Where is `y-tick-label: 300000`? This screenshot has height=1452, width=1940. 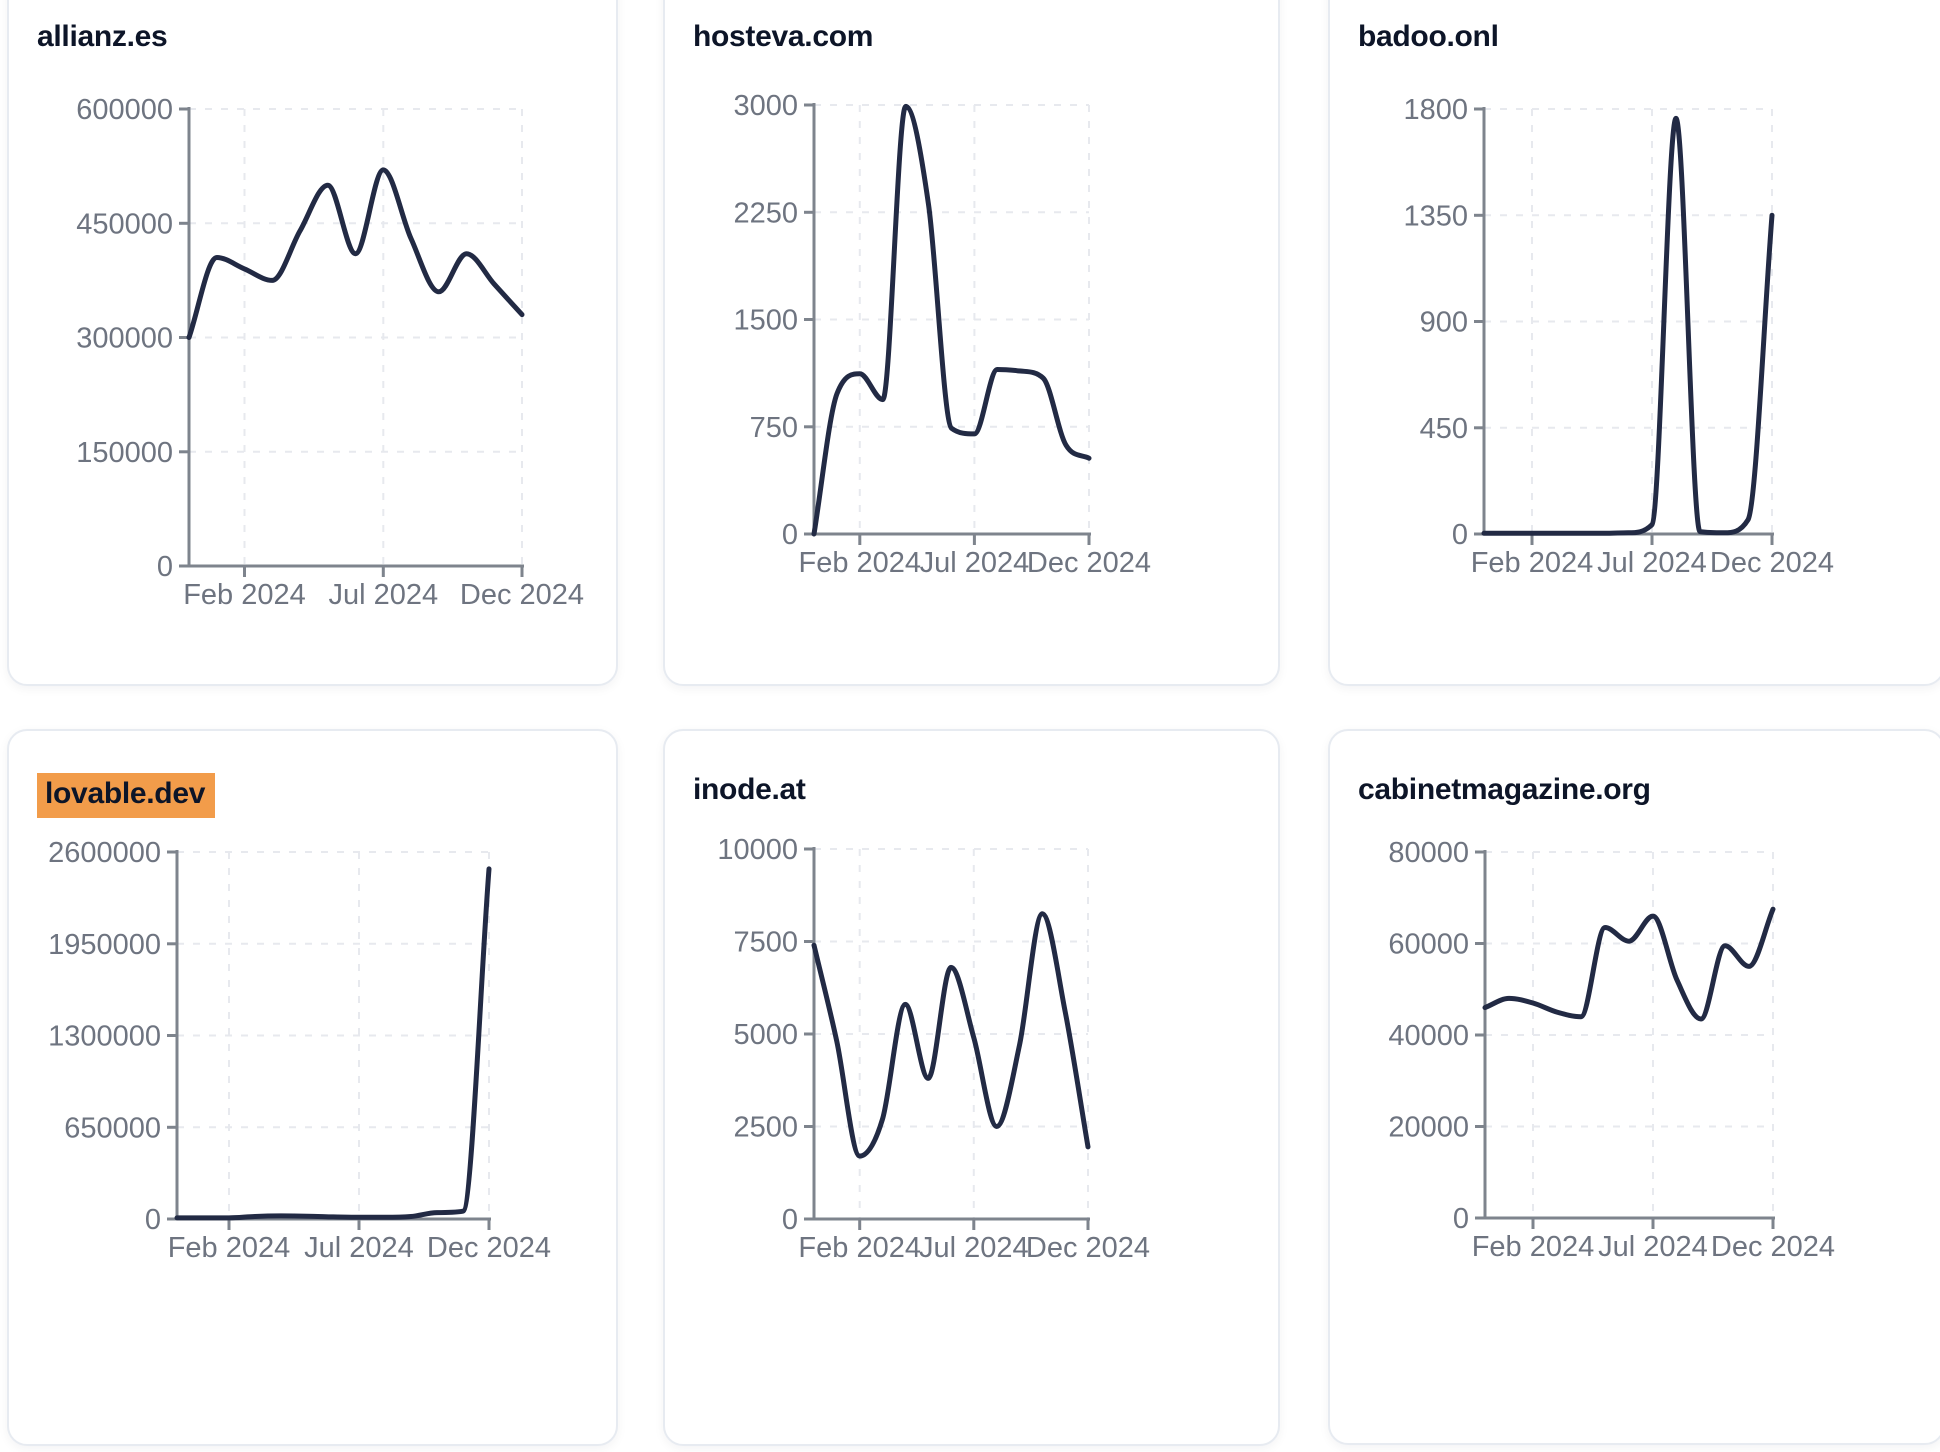
y-tick-label: 300000 is located at coordinates (124, 339).